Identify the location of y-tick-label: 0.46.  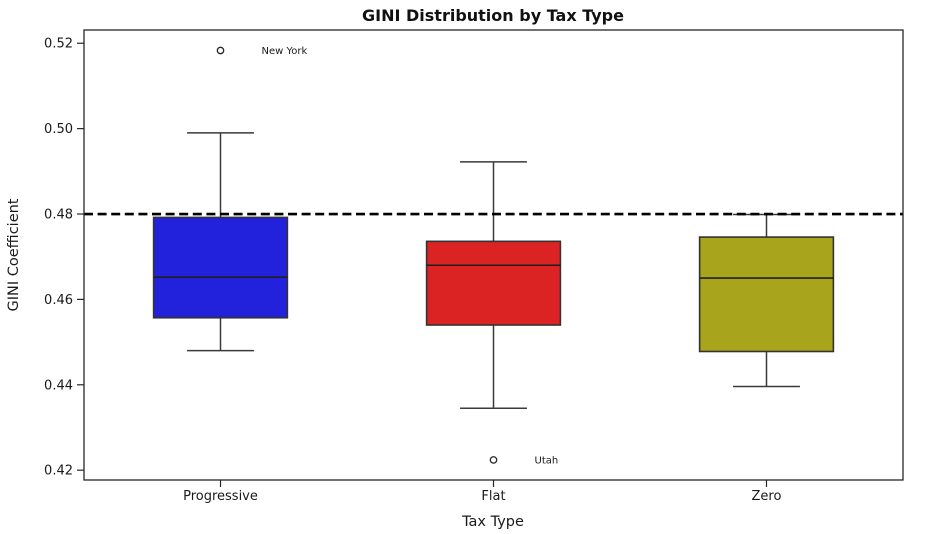
(58, 300).